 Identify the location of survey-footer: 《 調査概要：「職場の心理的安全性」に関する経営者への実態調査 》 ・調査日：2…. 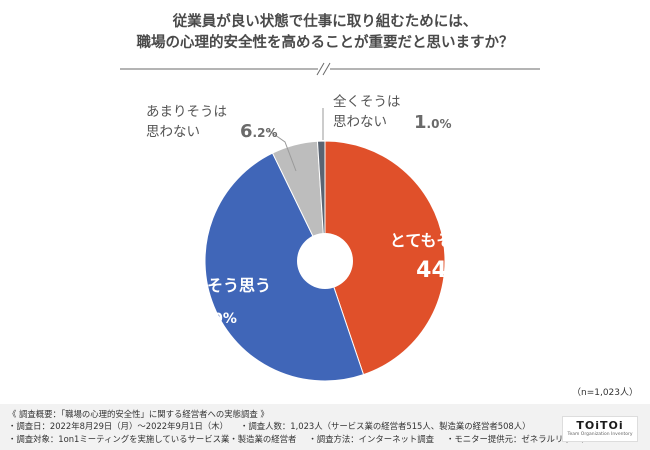
(298, 426).